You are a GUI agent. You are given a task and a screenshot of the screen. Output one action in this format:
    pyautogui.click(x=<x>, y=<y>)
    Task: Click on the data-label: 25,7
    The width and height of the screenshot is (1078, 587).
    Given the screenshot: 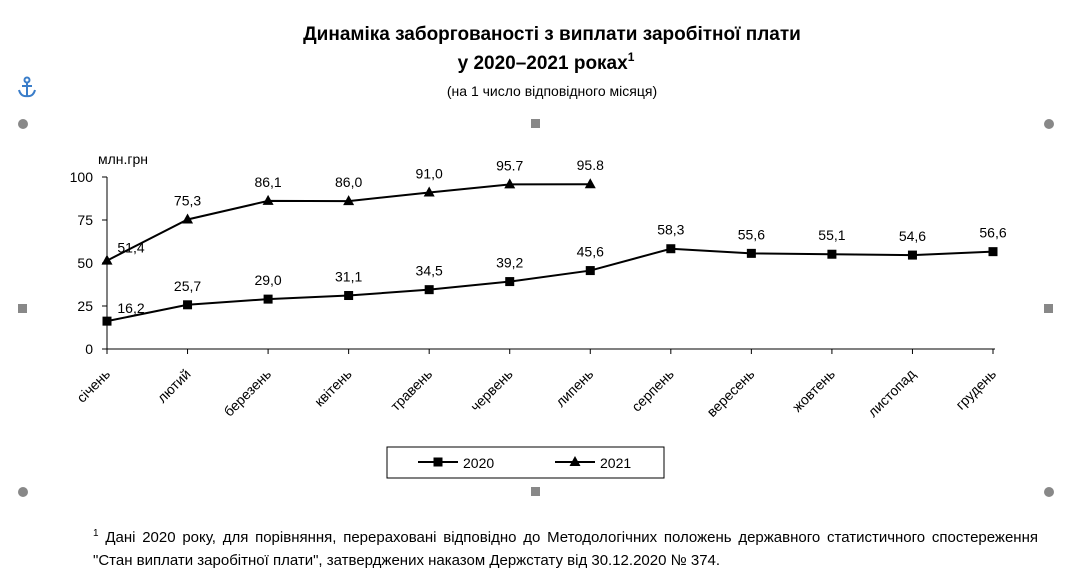 What is the action you would take?
    pyautogui.click(x=187, y=286)
    